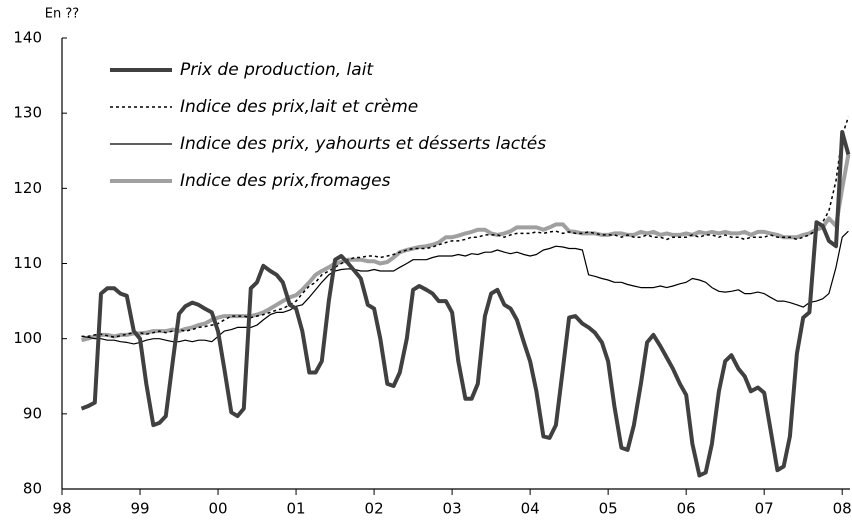 The image size is (852, 526). What do you see at coordinates (277, 70) in the screenshot?
I see `legend-label: Prix de production, lait` at bounding box center [277, 70].